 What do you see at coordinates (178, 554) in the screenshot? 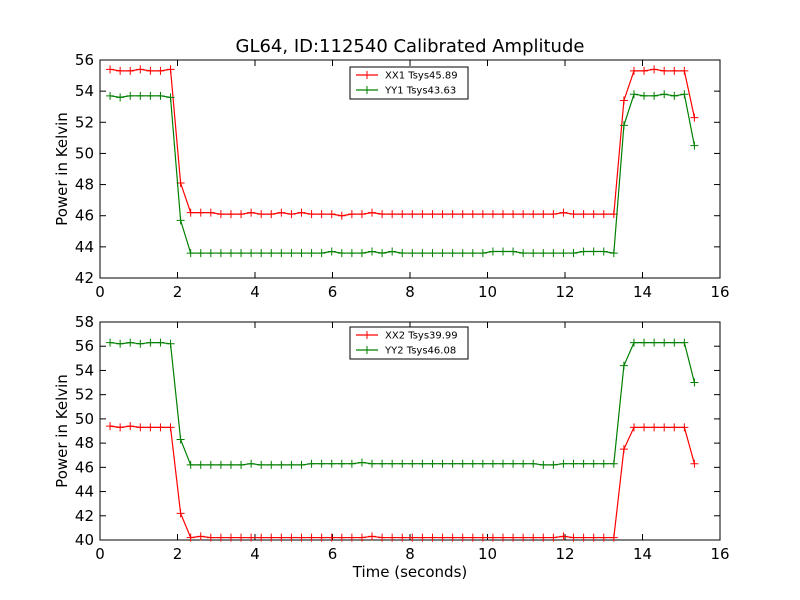
I see `x-tick-label: 2` at bounding box center [178, 554].